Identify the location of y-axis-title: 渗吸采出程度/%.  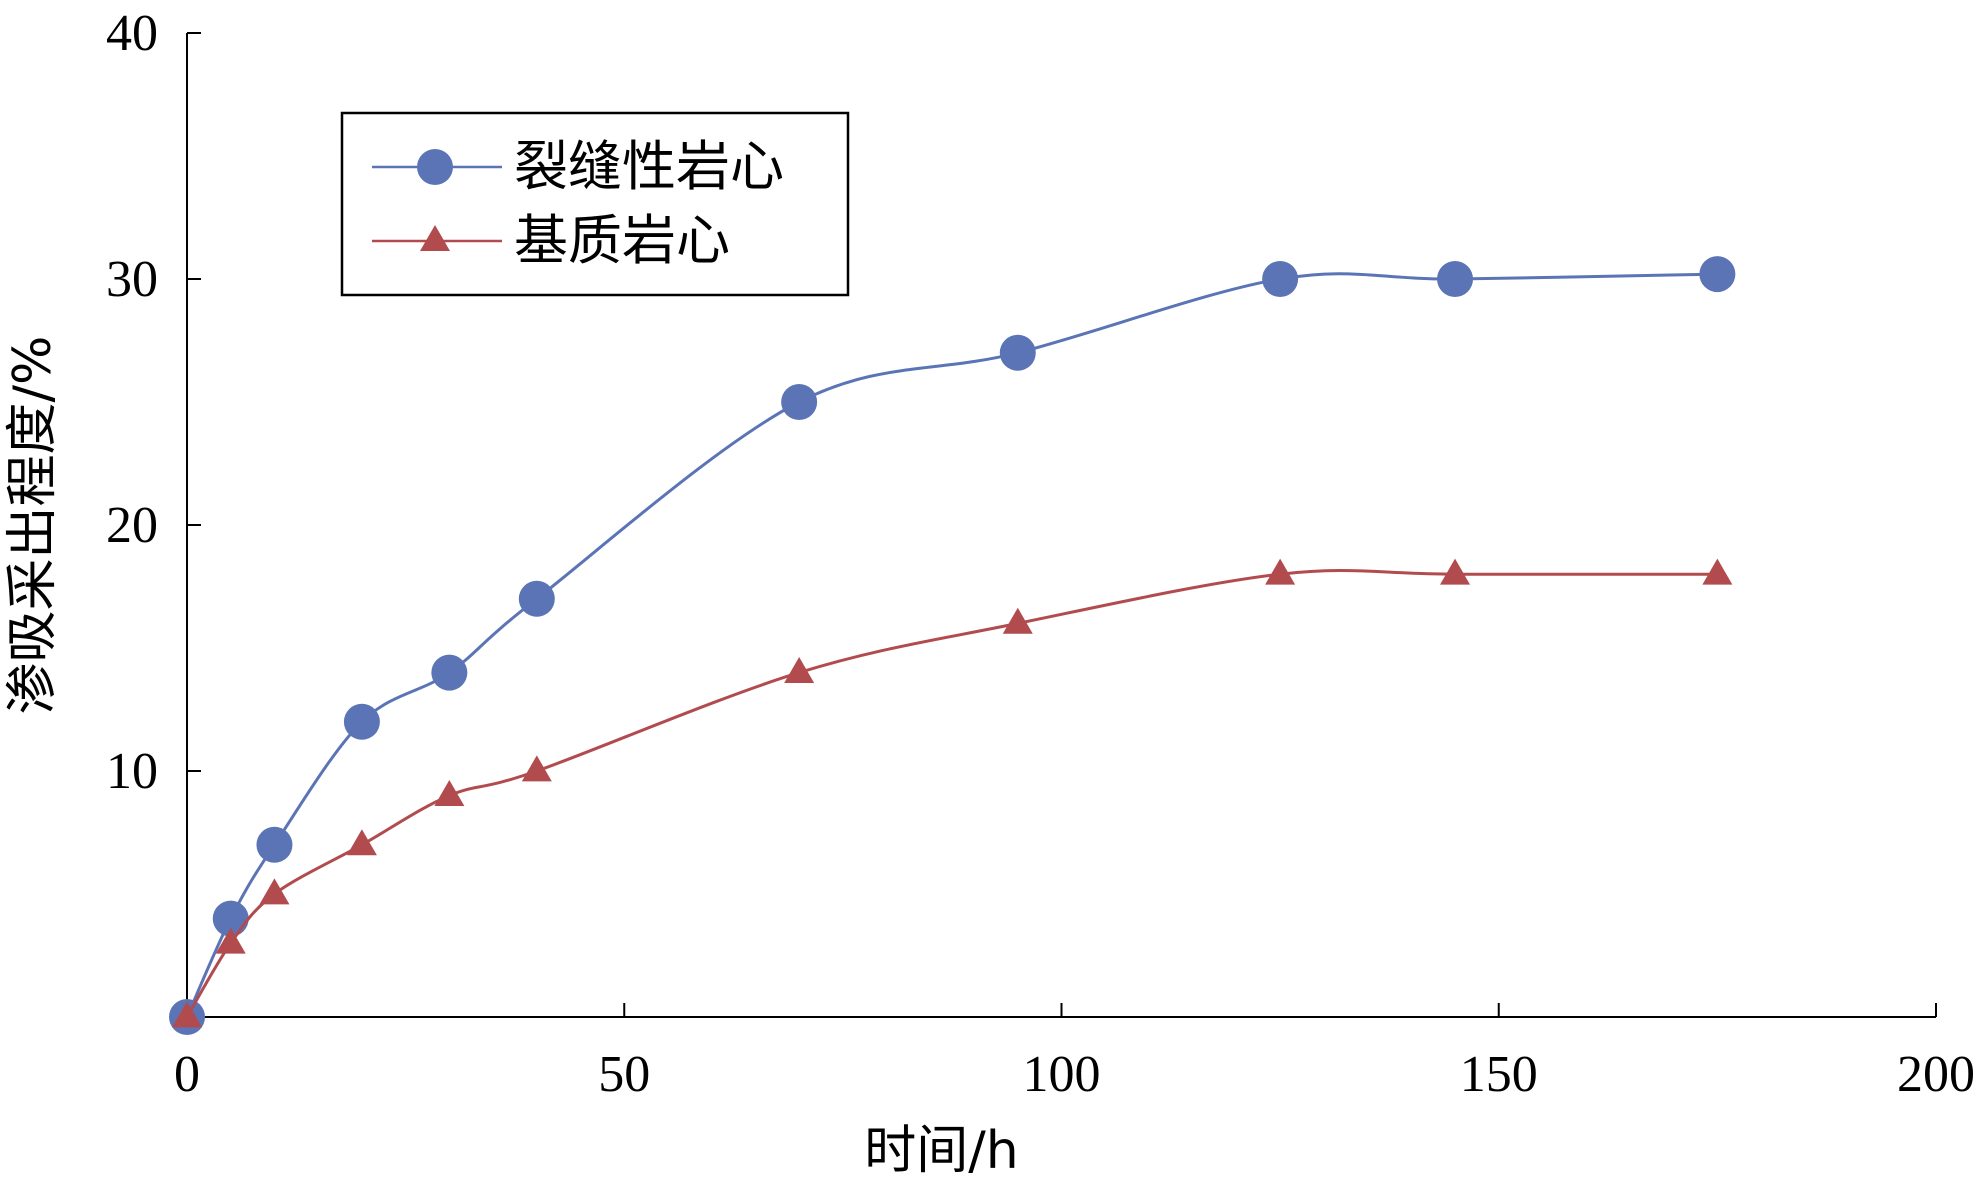
(33, 525).